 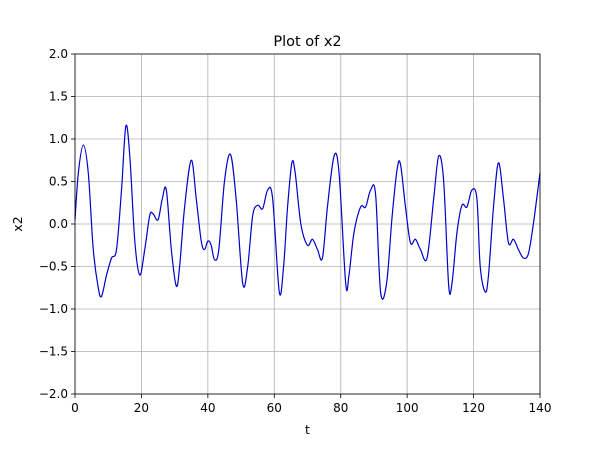 I want to click on y-tick-label: 1.0, so click(x=58, y=139).